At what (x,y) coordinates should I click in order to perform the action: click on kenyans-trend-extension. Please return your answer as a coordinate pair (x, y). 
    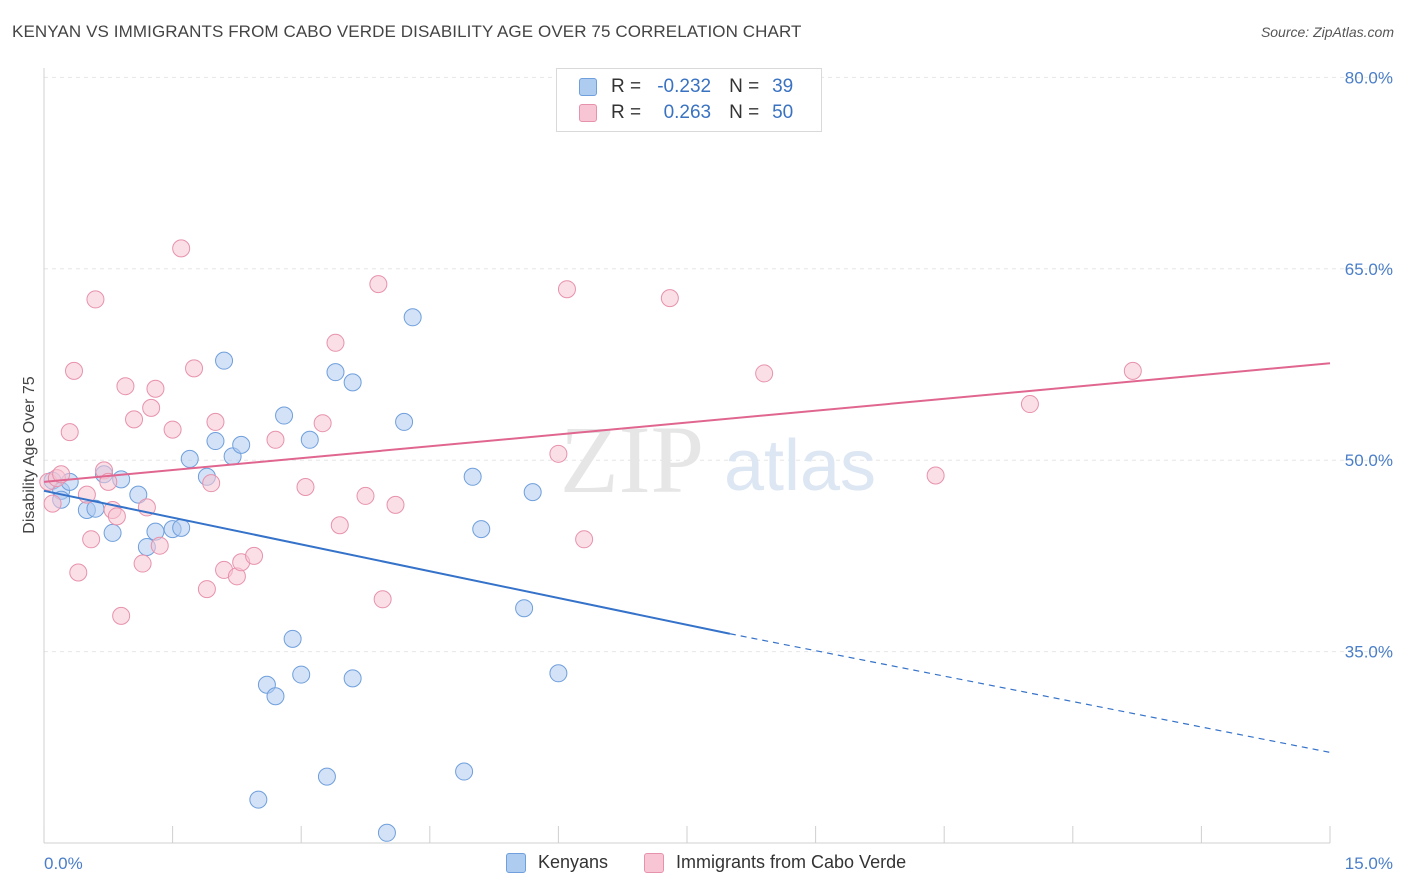
    Looking at the image, I should click on (1030, 693).